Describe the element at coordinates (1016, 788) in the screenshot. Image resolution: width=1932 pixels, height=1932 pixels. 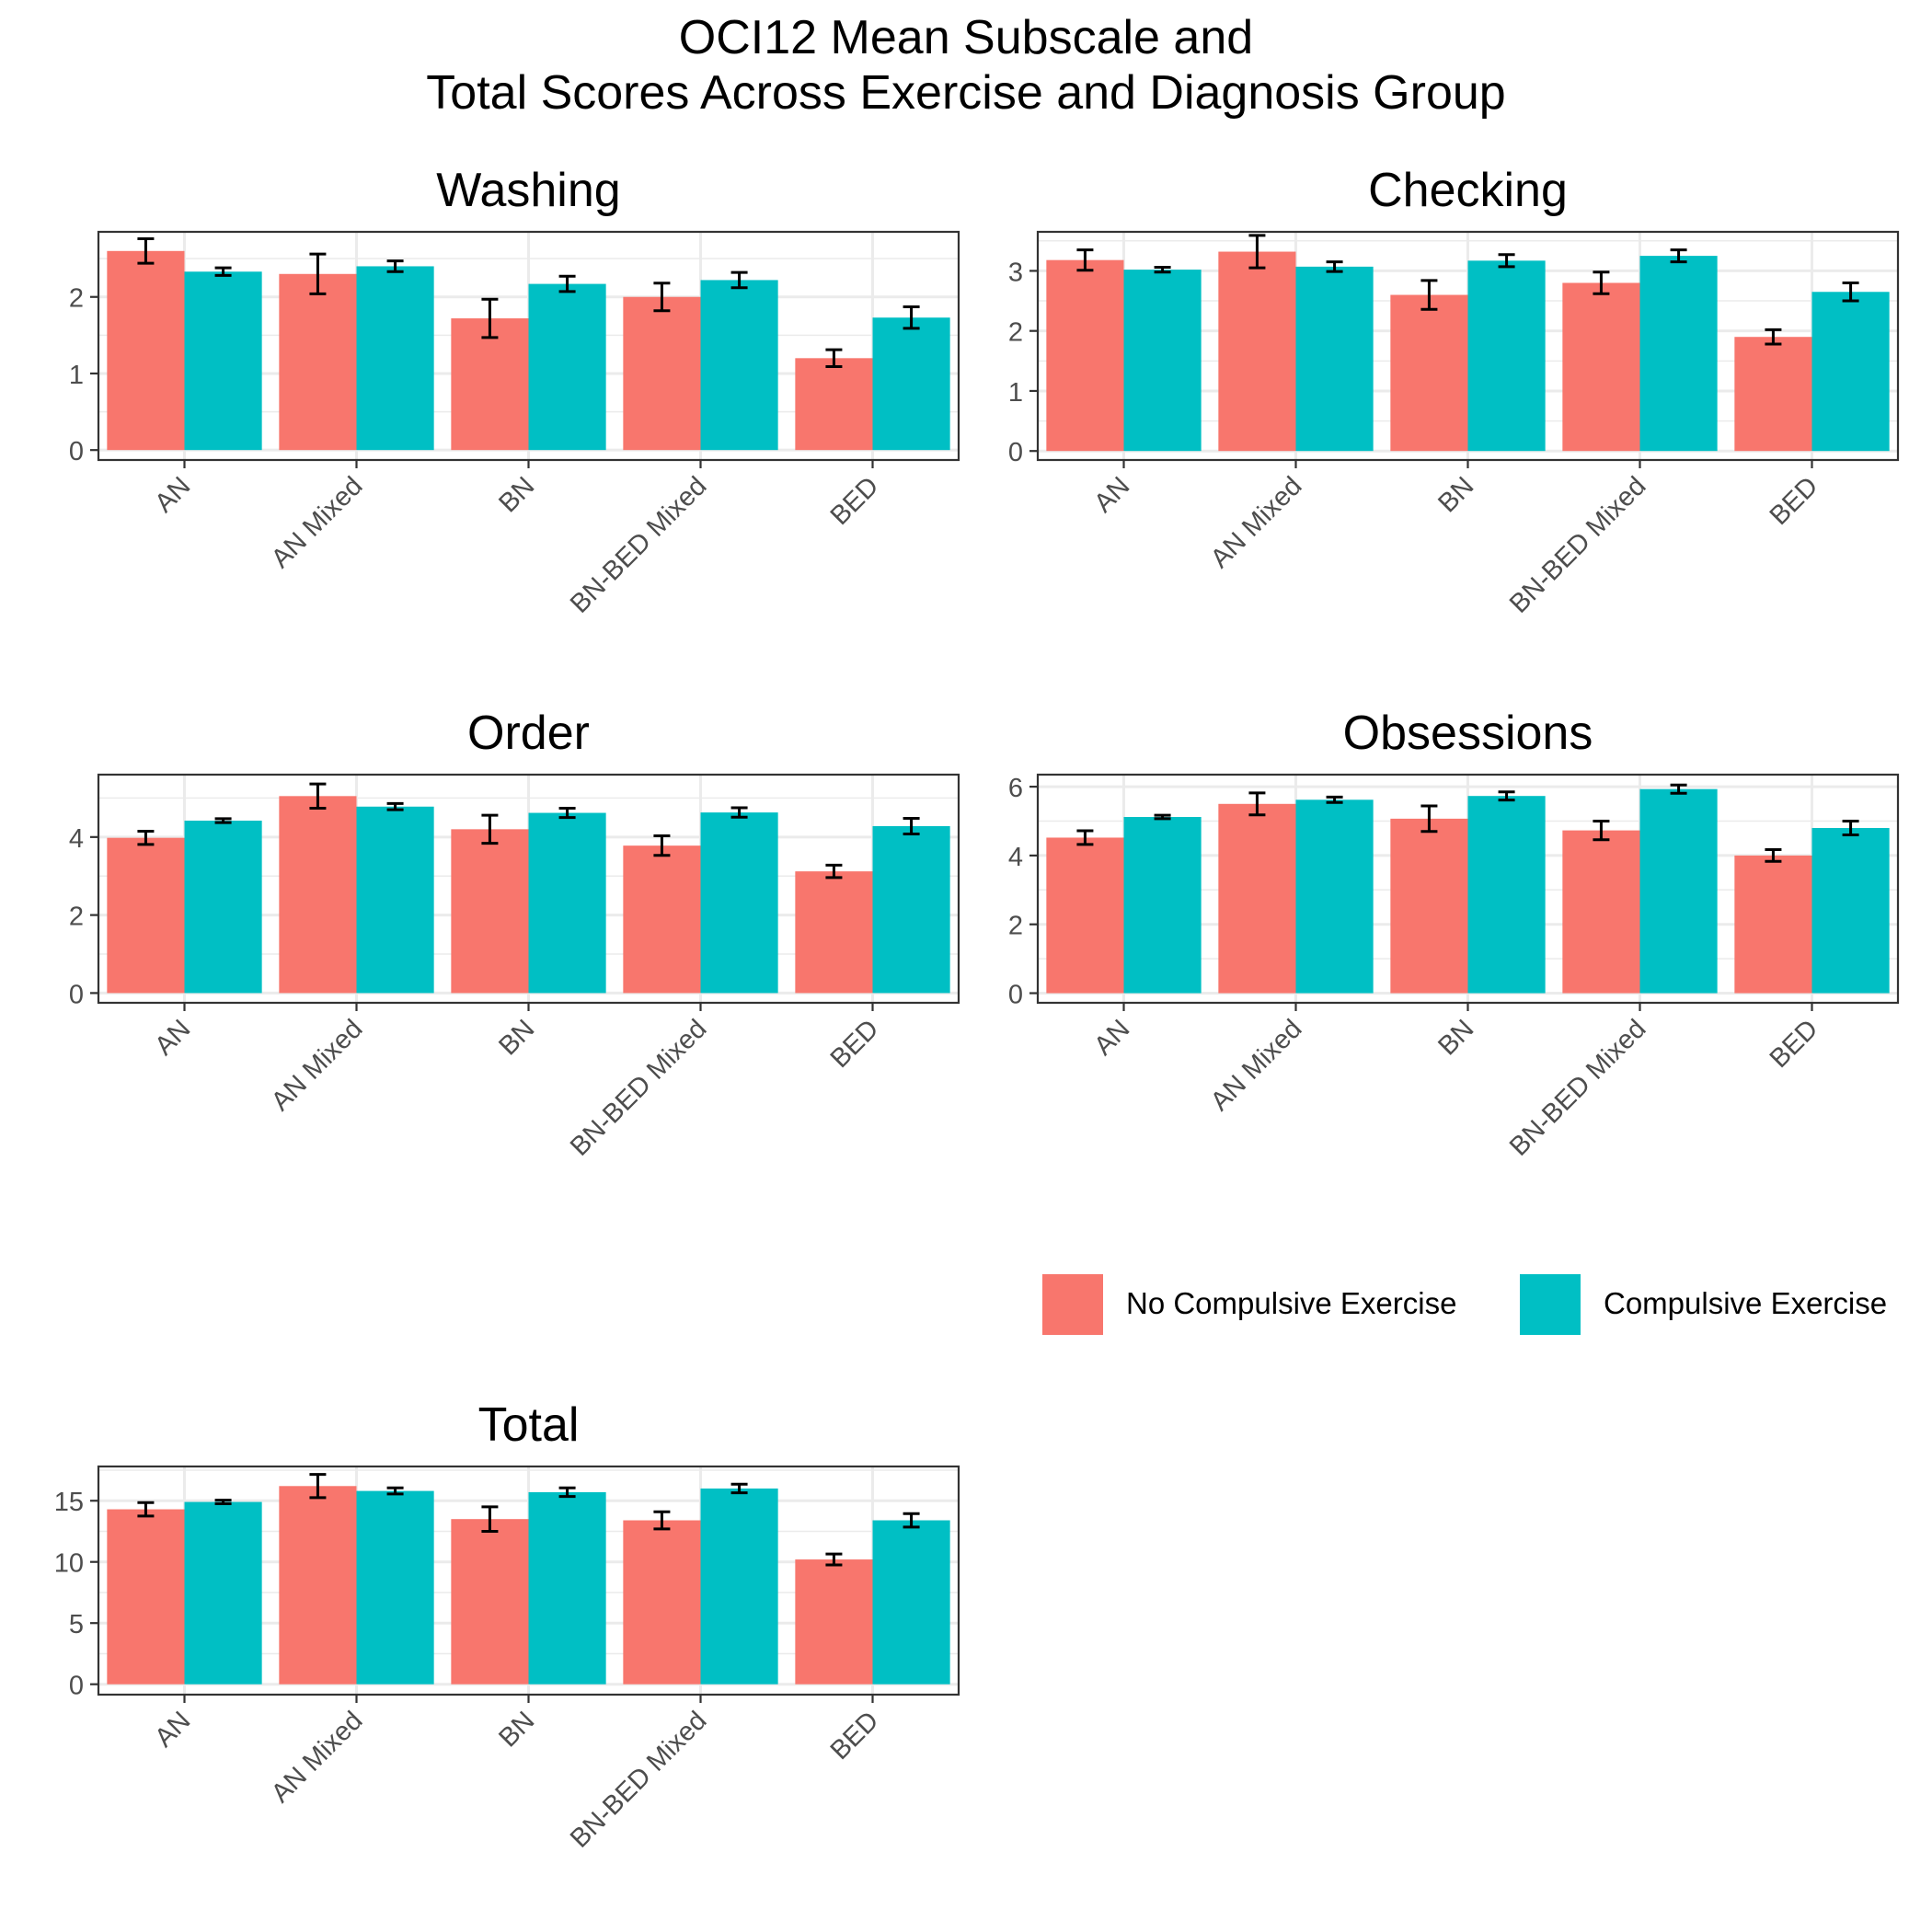
I see `y-tick-label: 6` at that location.